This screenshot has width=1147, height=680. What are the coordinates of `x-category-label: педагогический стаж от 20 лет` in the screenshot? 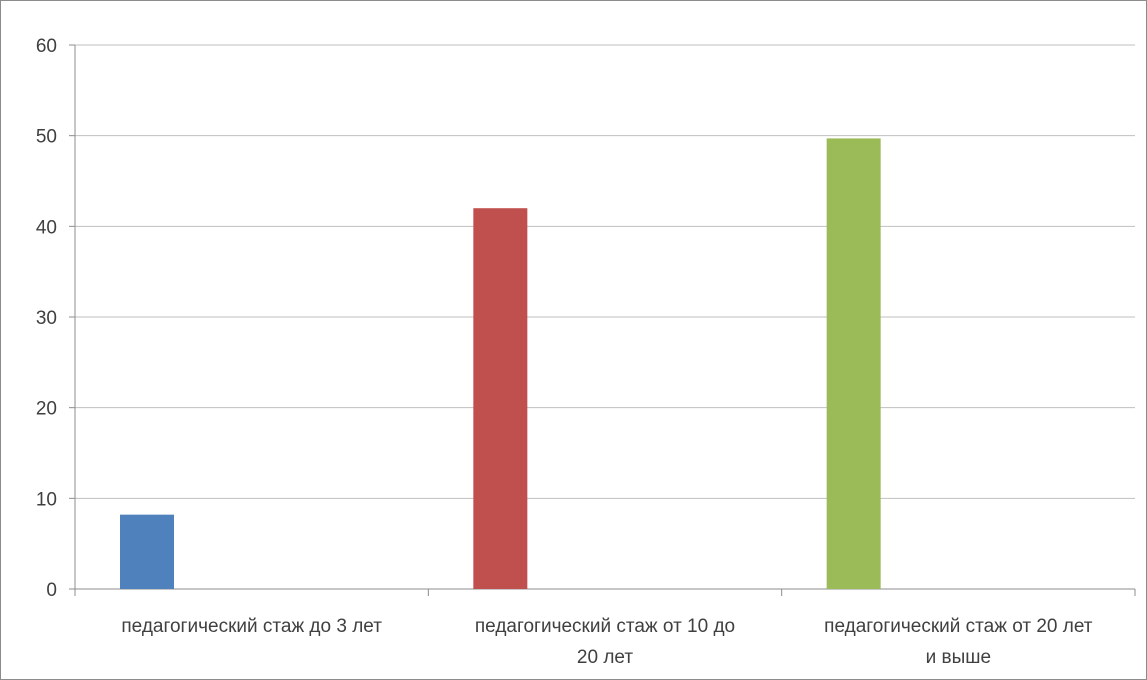 It's located at (958, 626).